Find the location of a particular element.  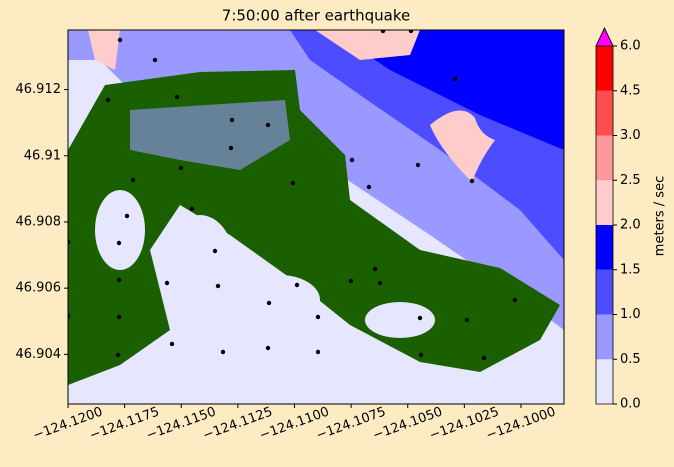

y-tick-label: 46.904 is located at coordinates (39, 354).